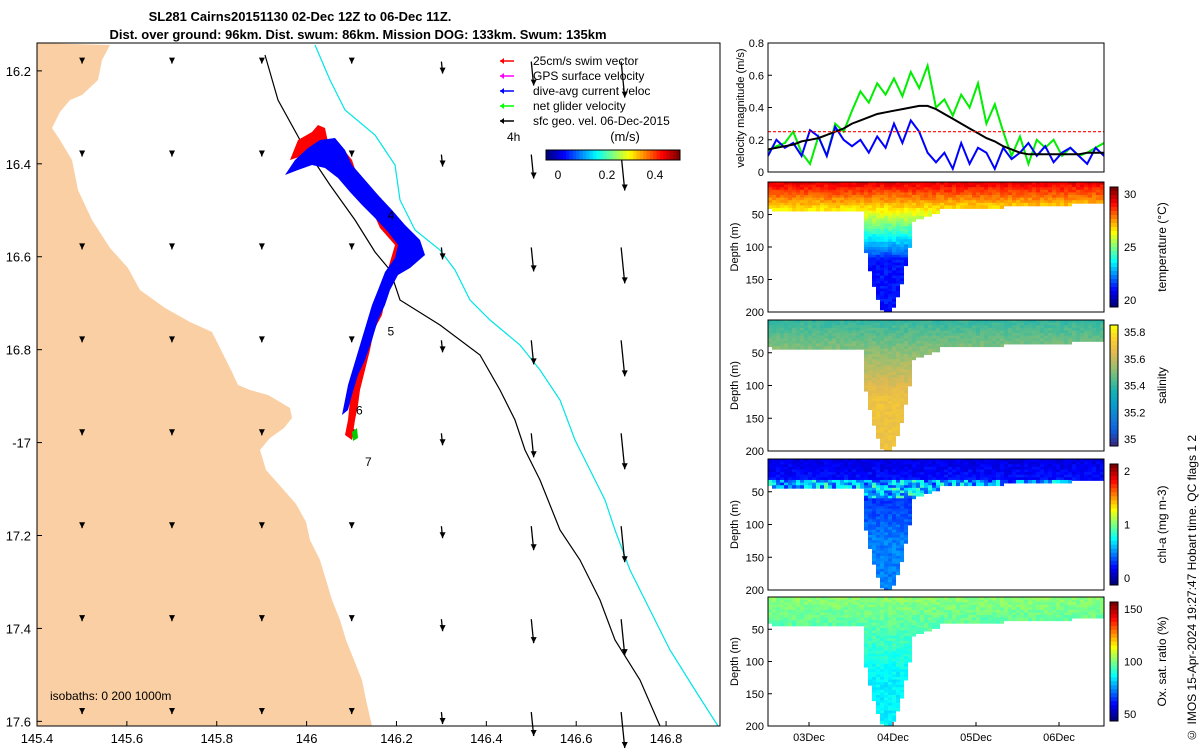 The height and width of the screenshot is (750, 1200). I want to click on sfc-vector-head, so click(351, 339).